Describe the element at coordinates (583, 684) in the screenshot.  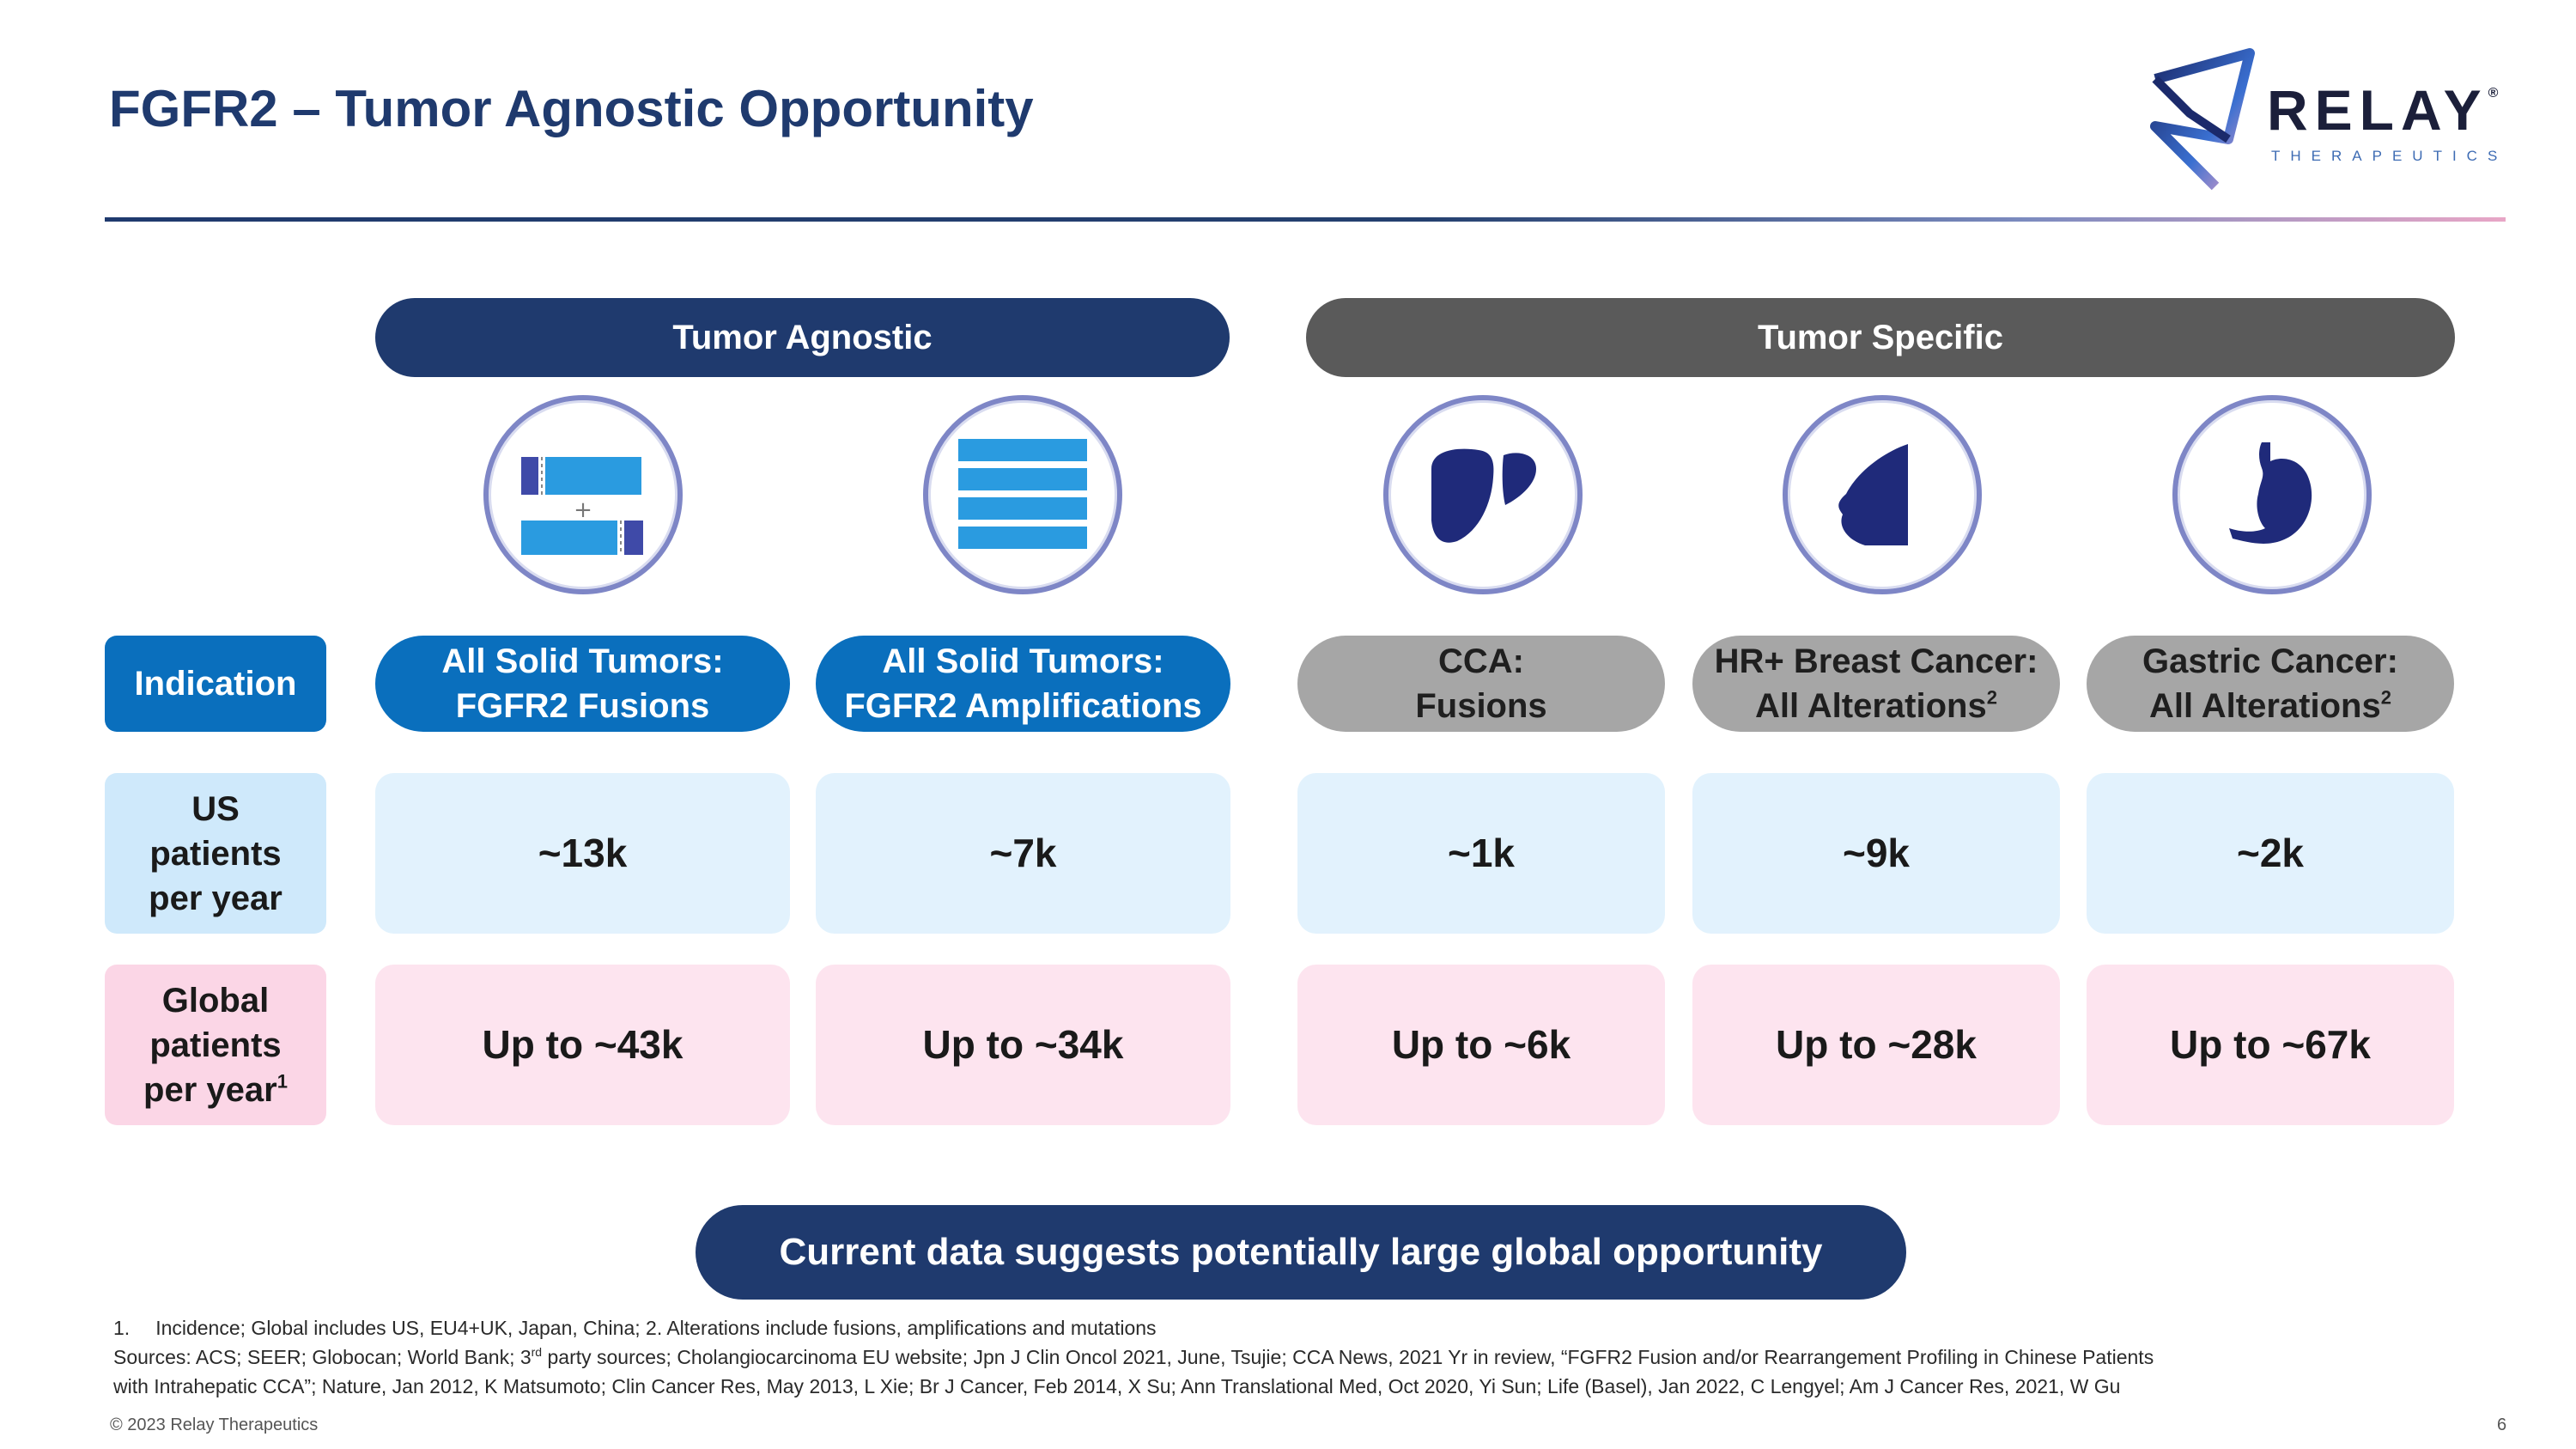
I see `indication-fusions: All Solid Tumors: FGFR2 Fusions` at that location.